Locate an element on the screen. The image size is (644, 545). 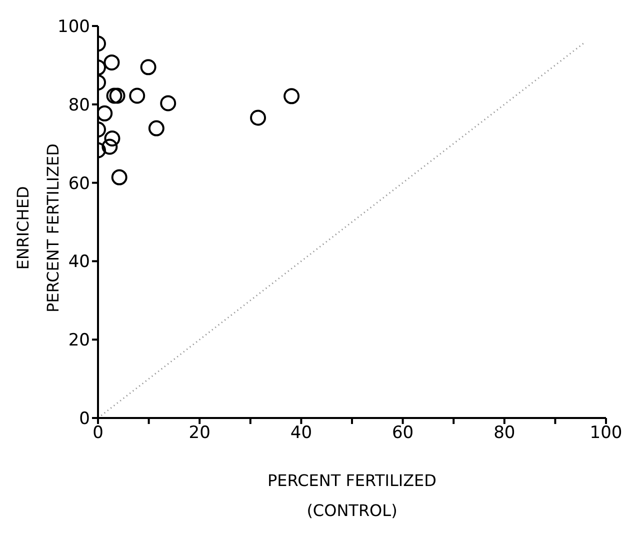
y-tick-label: 40 is located at coordinates (79, 262).